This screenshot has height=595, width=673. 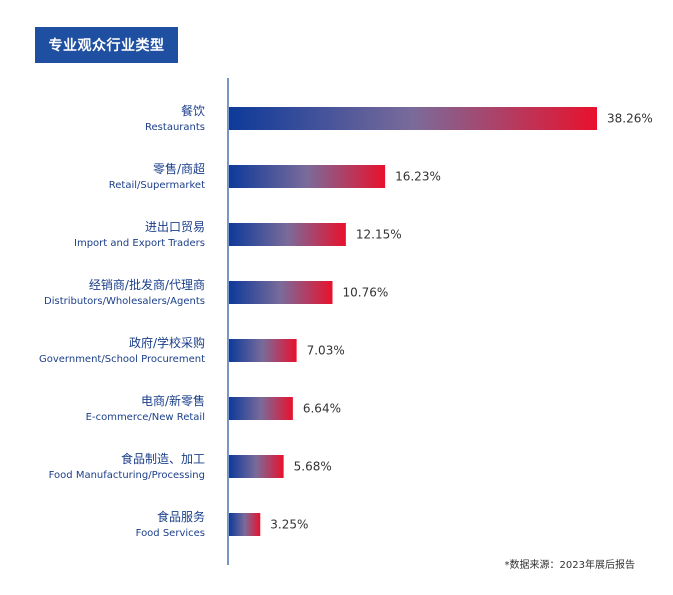 I want to click on category-label-zh: 零售/商超, so click(x=179, y=168).